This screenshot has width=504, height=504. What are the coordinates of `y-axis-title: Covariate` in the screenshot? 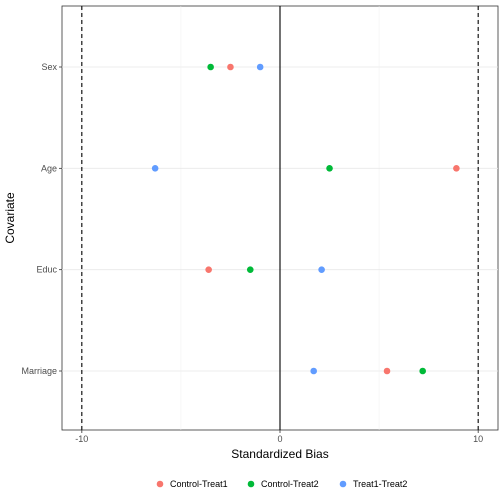 It's located at (10, 218).